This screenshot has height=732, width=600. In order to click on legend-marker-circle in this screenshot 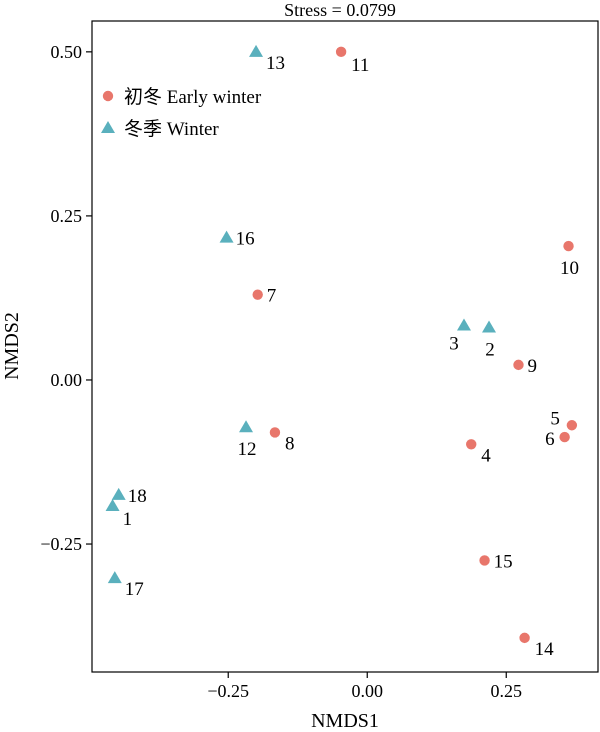, I will do `click(108, 96)`.